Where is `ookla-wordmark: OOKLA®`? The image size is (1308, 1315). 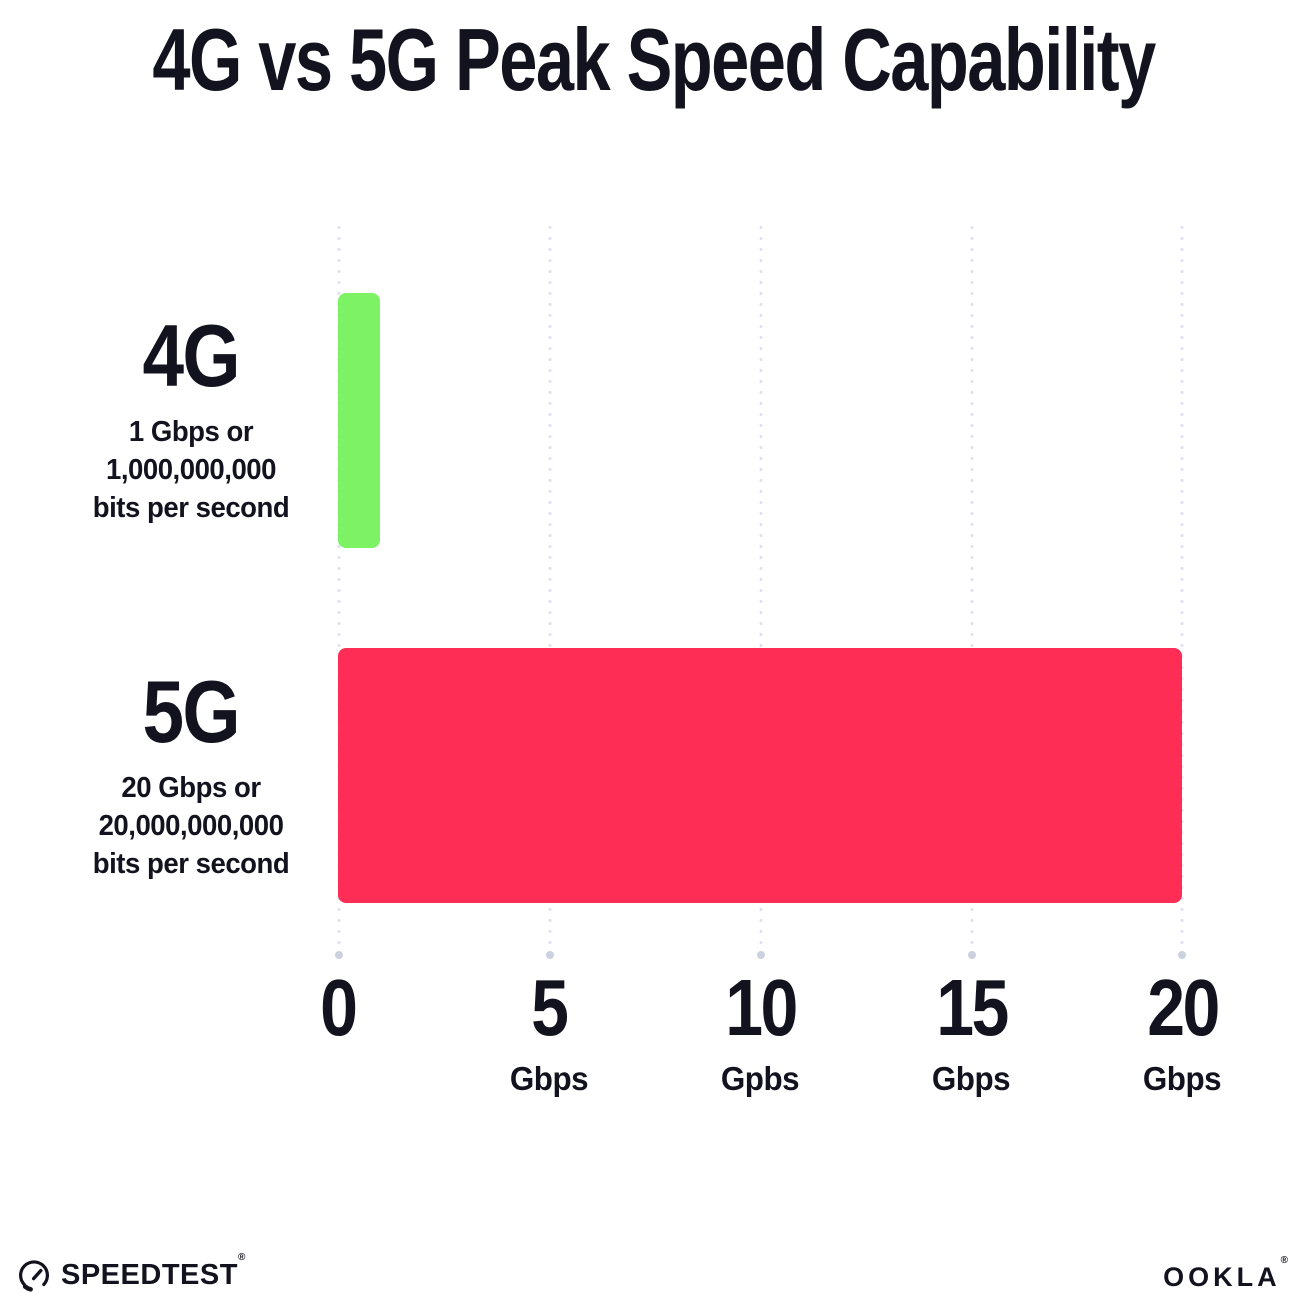 ookla-wordmark: OOKLA® is located at coordinates (1227, 1273).